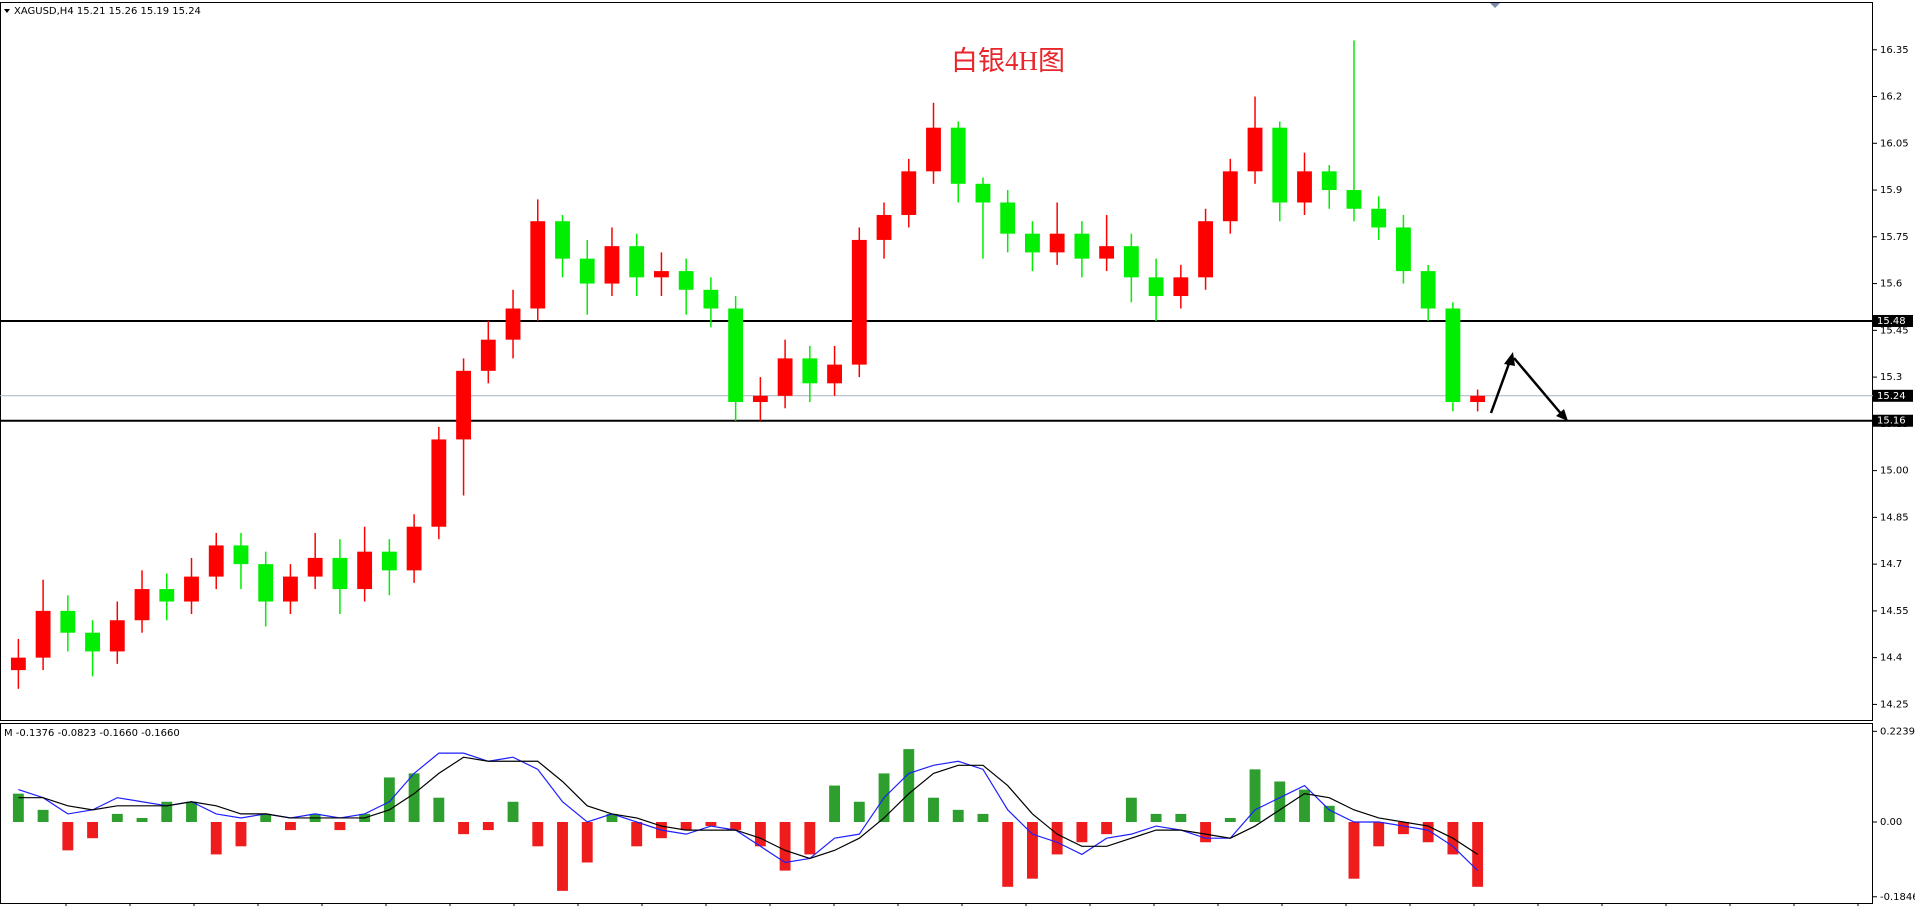 This screenshot has width=1915, height=906. I want to click on y-tick-label: 16.35, so click(1894, 50).